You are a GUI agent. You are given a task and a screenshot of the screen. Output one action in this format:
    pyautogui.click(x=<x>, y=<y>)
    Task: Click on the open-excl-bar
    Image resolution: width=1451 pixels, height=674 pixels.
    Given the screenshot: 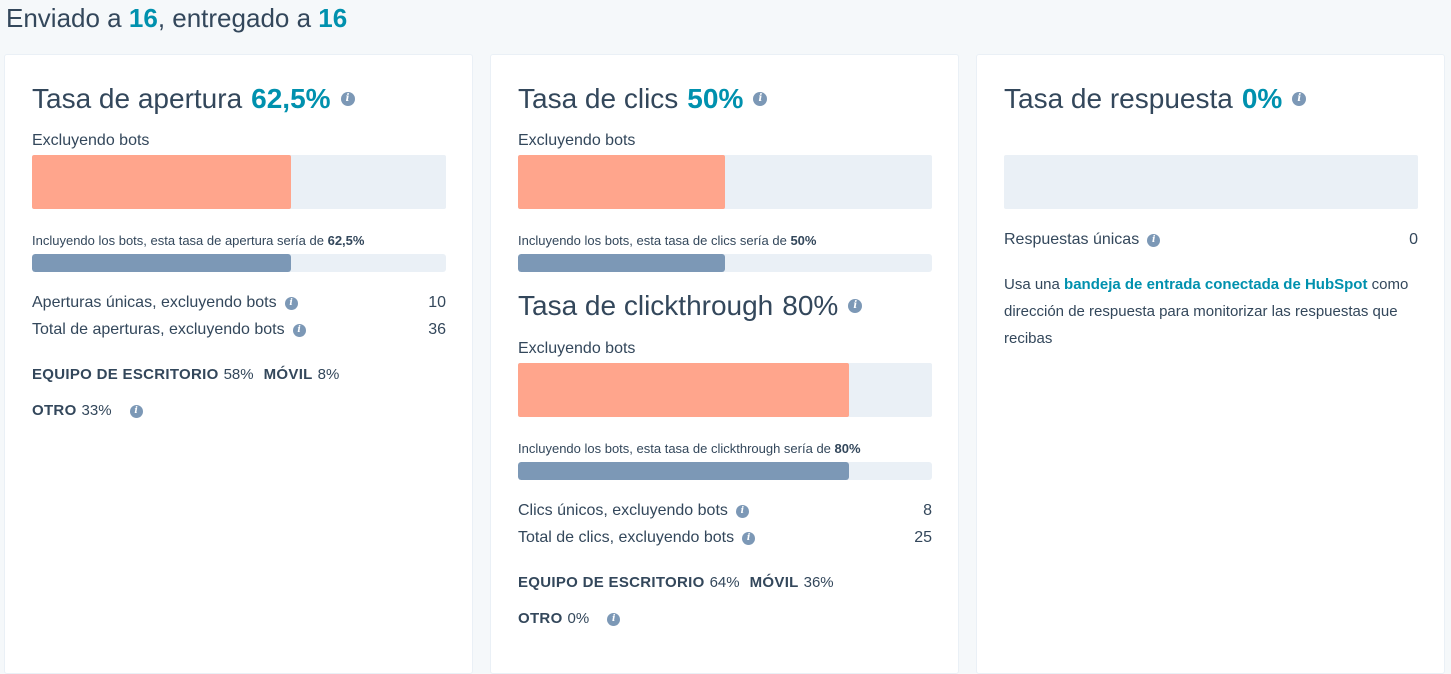 What is the action you would take?
    pyautogui.click(x=239, y=182)
    